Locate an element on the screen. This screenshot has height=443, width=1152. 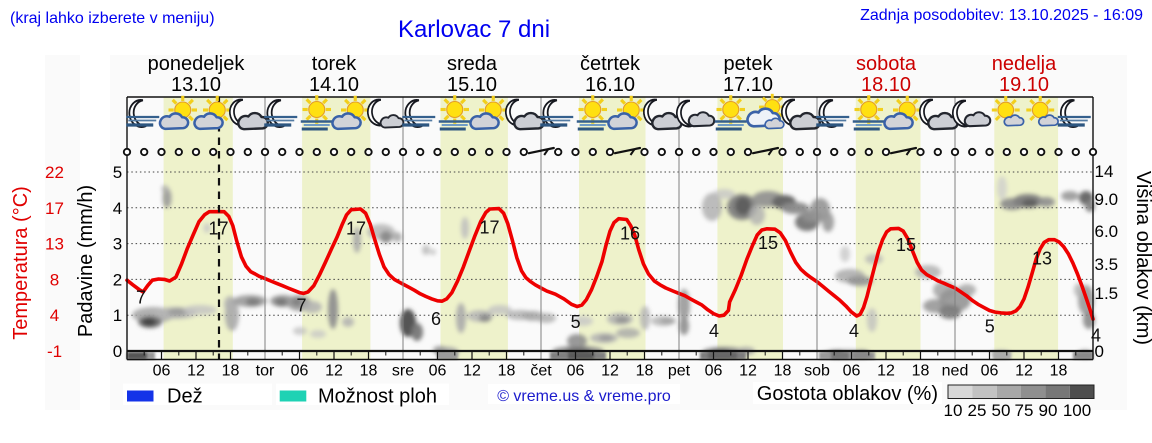
svg-text: 8 is located at coordinates (54, 279).